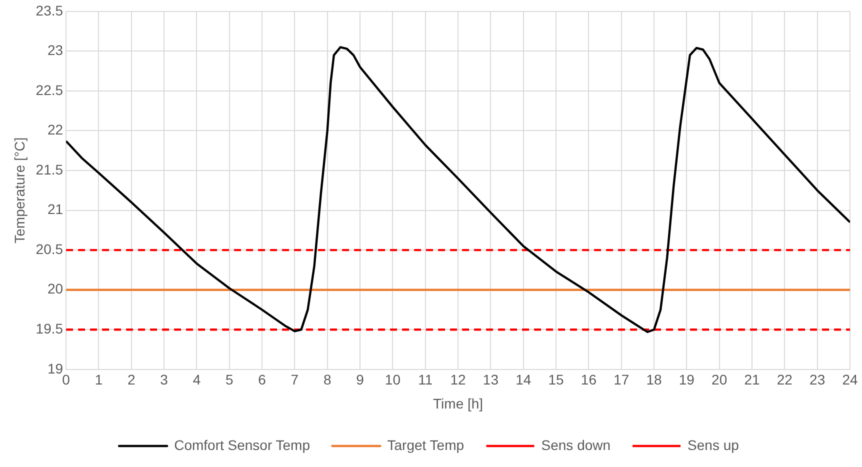 This screenshot has height=467, width=862. What do you see at coordinates (196, 380) in the screenshot?
I see `x-tick-label: 4` at bounding box center [196, 380].